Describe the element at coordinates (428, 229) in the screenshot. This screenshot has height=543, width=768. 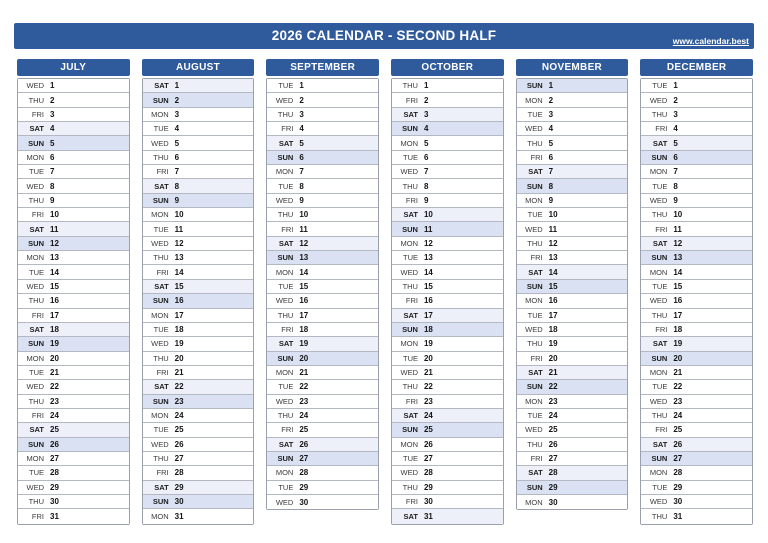
I see `day-number: 11` at that location.